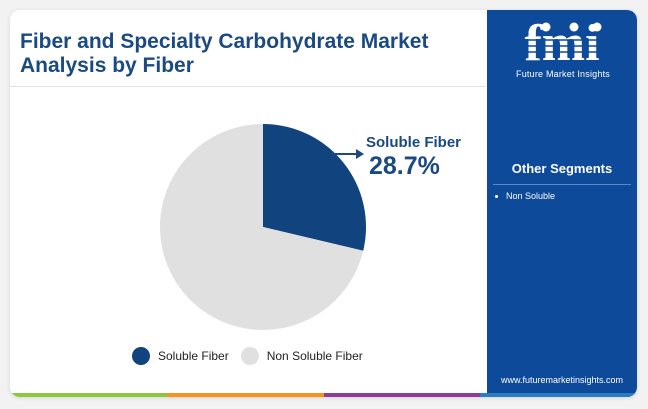 The width and height of the screenshot is (648, 409). What do you see at coordinates (563, 74) in the screenshot?
I see `brand-name: Future Market Insights` at bounding box center [563, 74].